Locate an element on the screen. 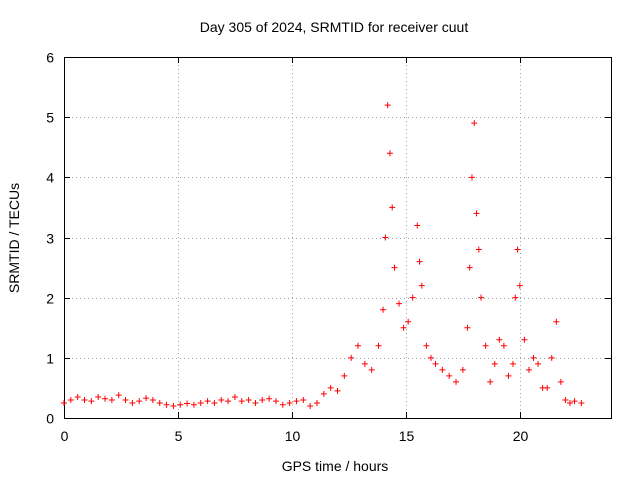 This screenshot has width=640, height=480. x-tick-label: 0 is located at coordinates (65, 436).